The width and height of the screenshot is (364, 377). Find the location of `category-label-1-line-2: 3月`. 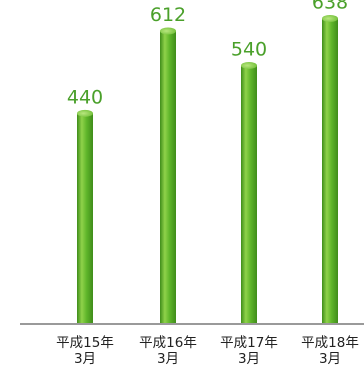

category-label-1-line-2: 3月 is located at coordinates (85, 359).